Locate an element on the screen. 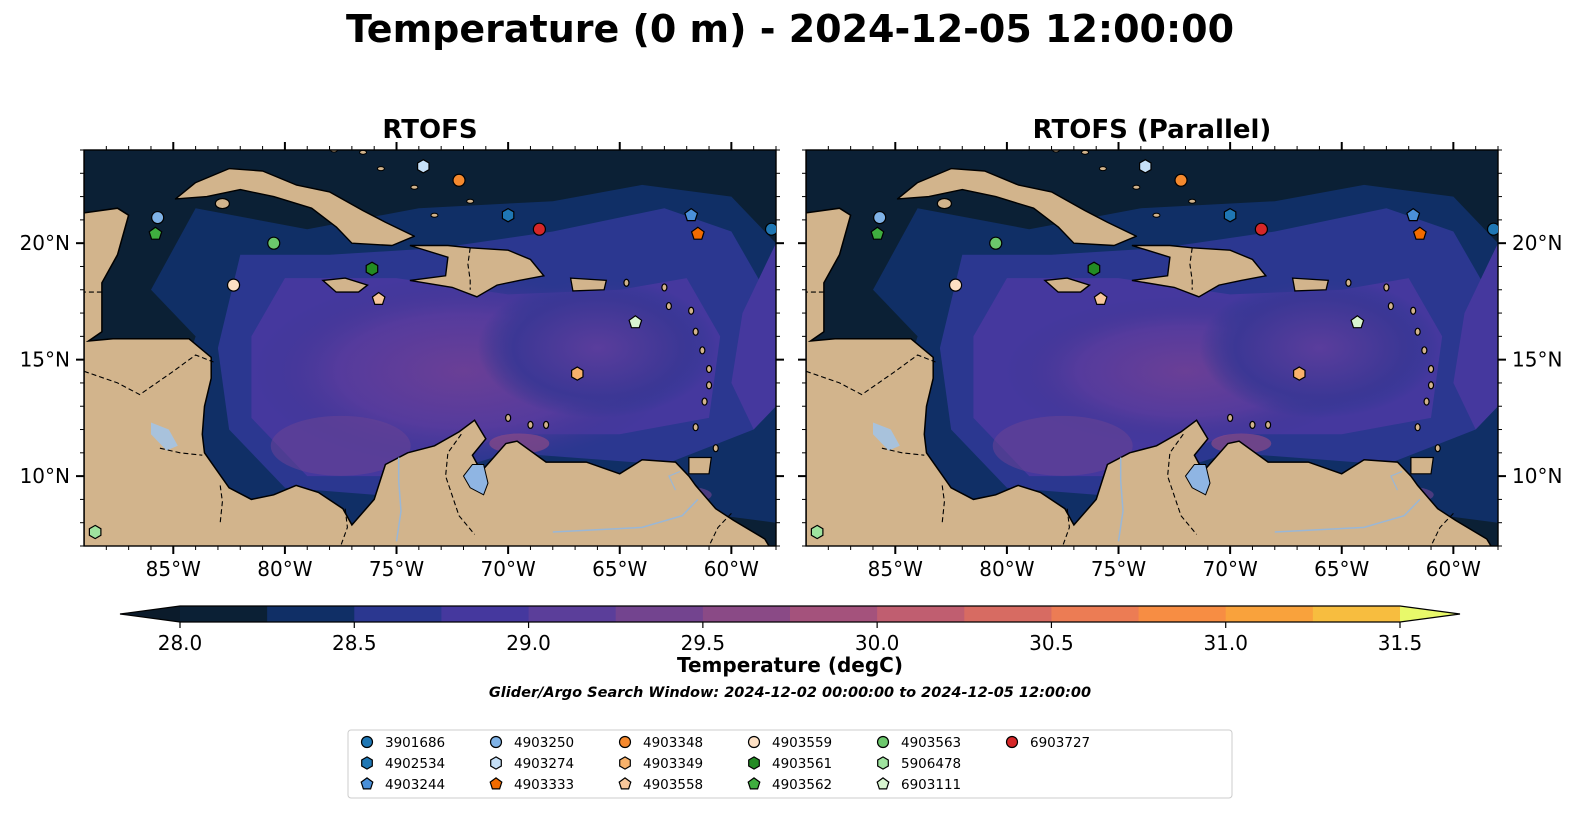 This screenshot has height=827, width=1580. x-tick-label: 70°W is located at coordinates (508, 569).